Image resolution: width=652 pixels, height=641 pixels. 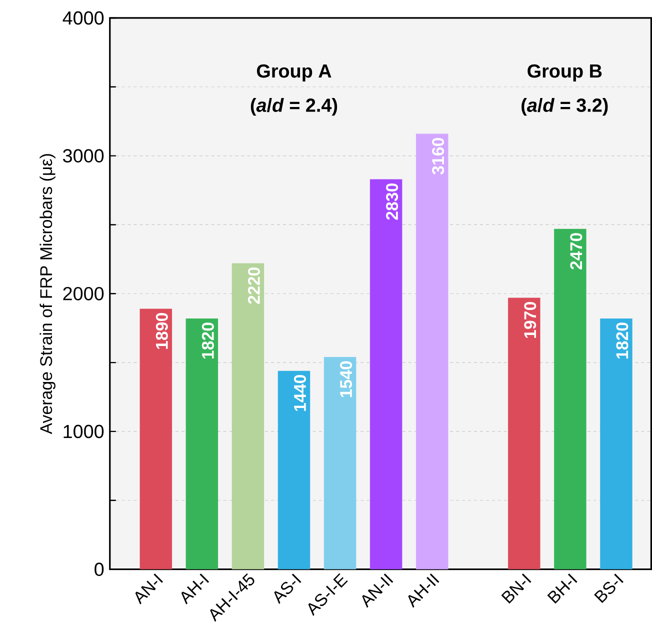 I want to click on data-label: 3160, so click(x=438, y=156).